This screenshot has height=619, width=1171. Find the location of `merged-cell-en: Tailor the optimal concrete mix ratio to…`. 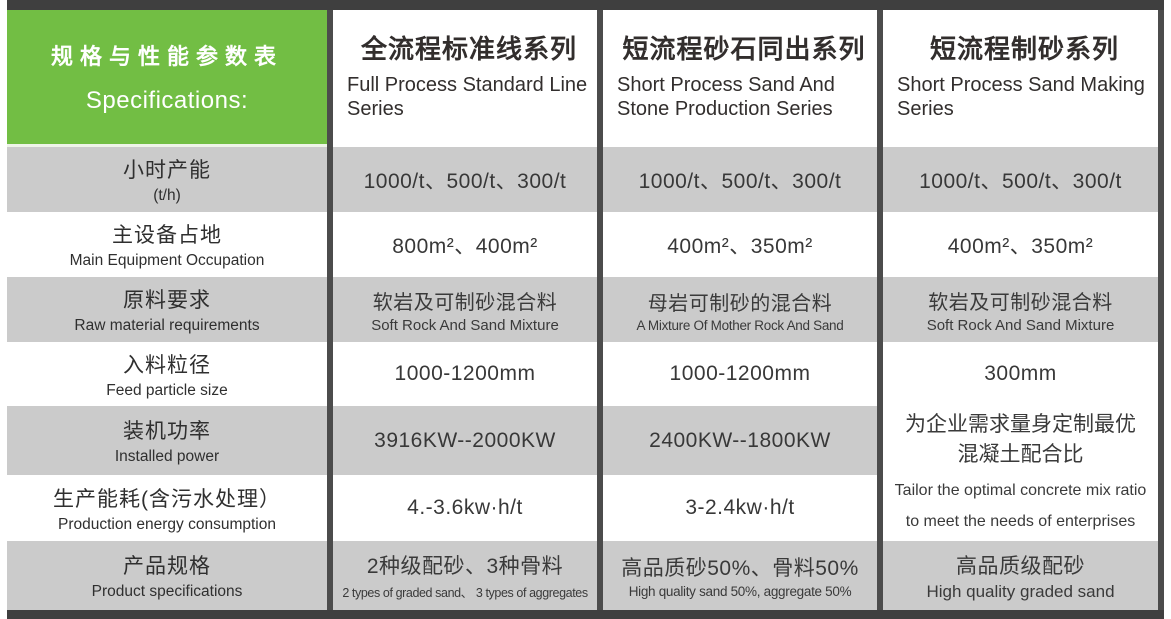

merged-cell-en: Tailor the optimal concrete mix ratio to… is located at coordinates (1020, 505).